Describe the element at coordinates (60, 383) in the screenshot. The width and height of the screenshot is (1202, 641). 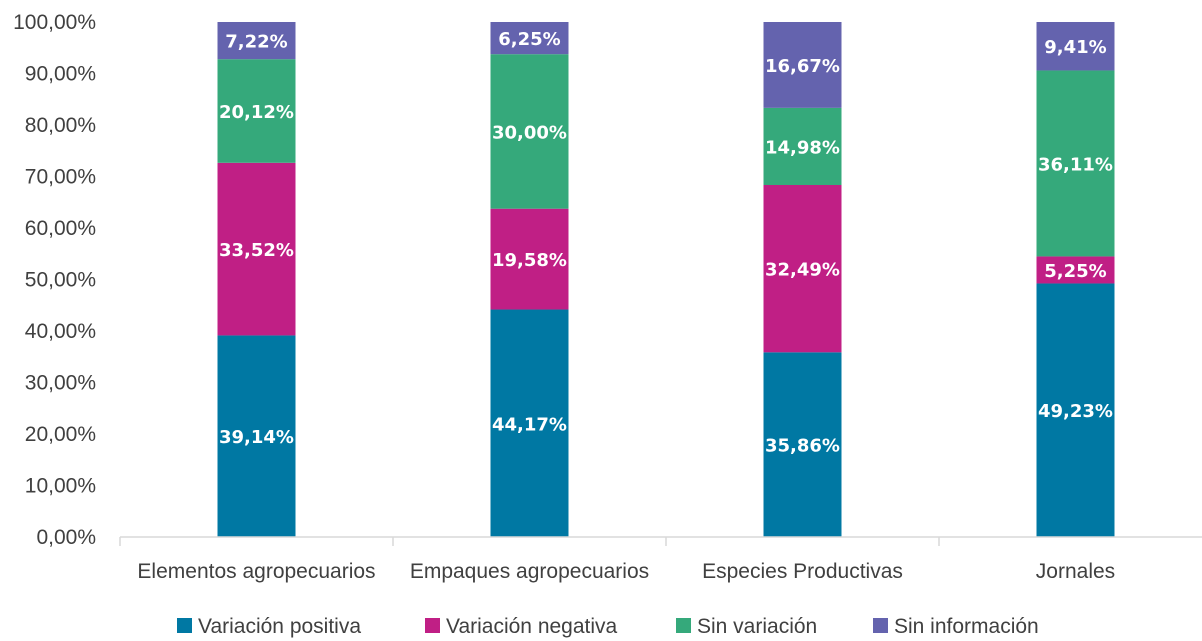
I see `y-tick-label: 30,00%` at that location.